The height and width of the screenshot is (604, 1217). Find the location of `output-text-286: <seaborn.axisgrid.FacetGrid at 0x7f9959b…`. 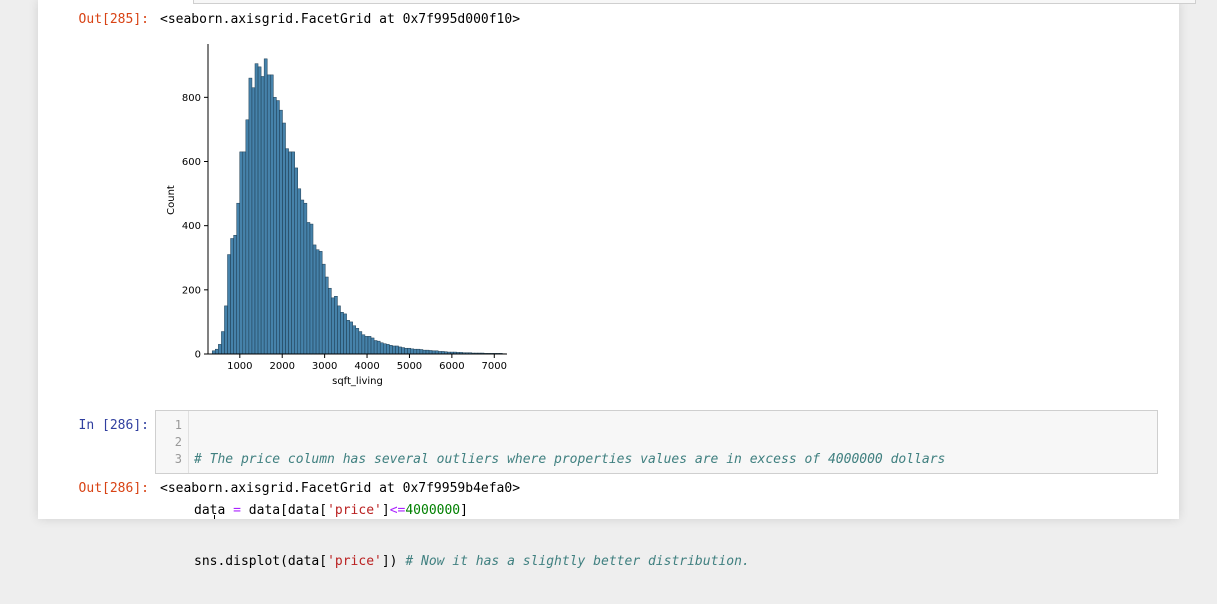

output-text-286: <seaborn.axisgrid.FacetGrid at 0x7f9959b… is located at coordinates (340, 488).